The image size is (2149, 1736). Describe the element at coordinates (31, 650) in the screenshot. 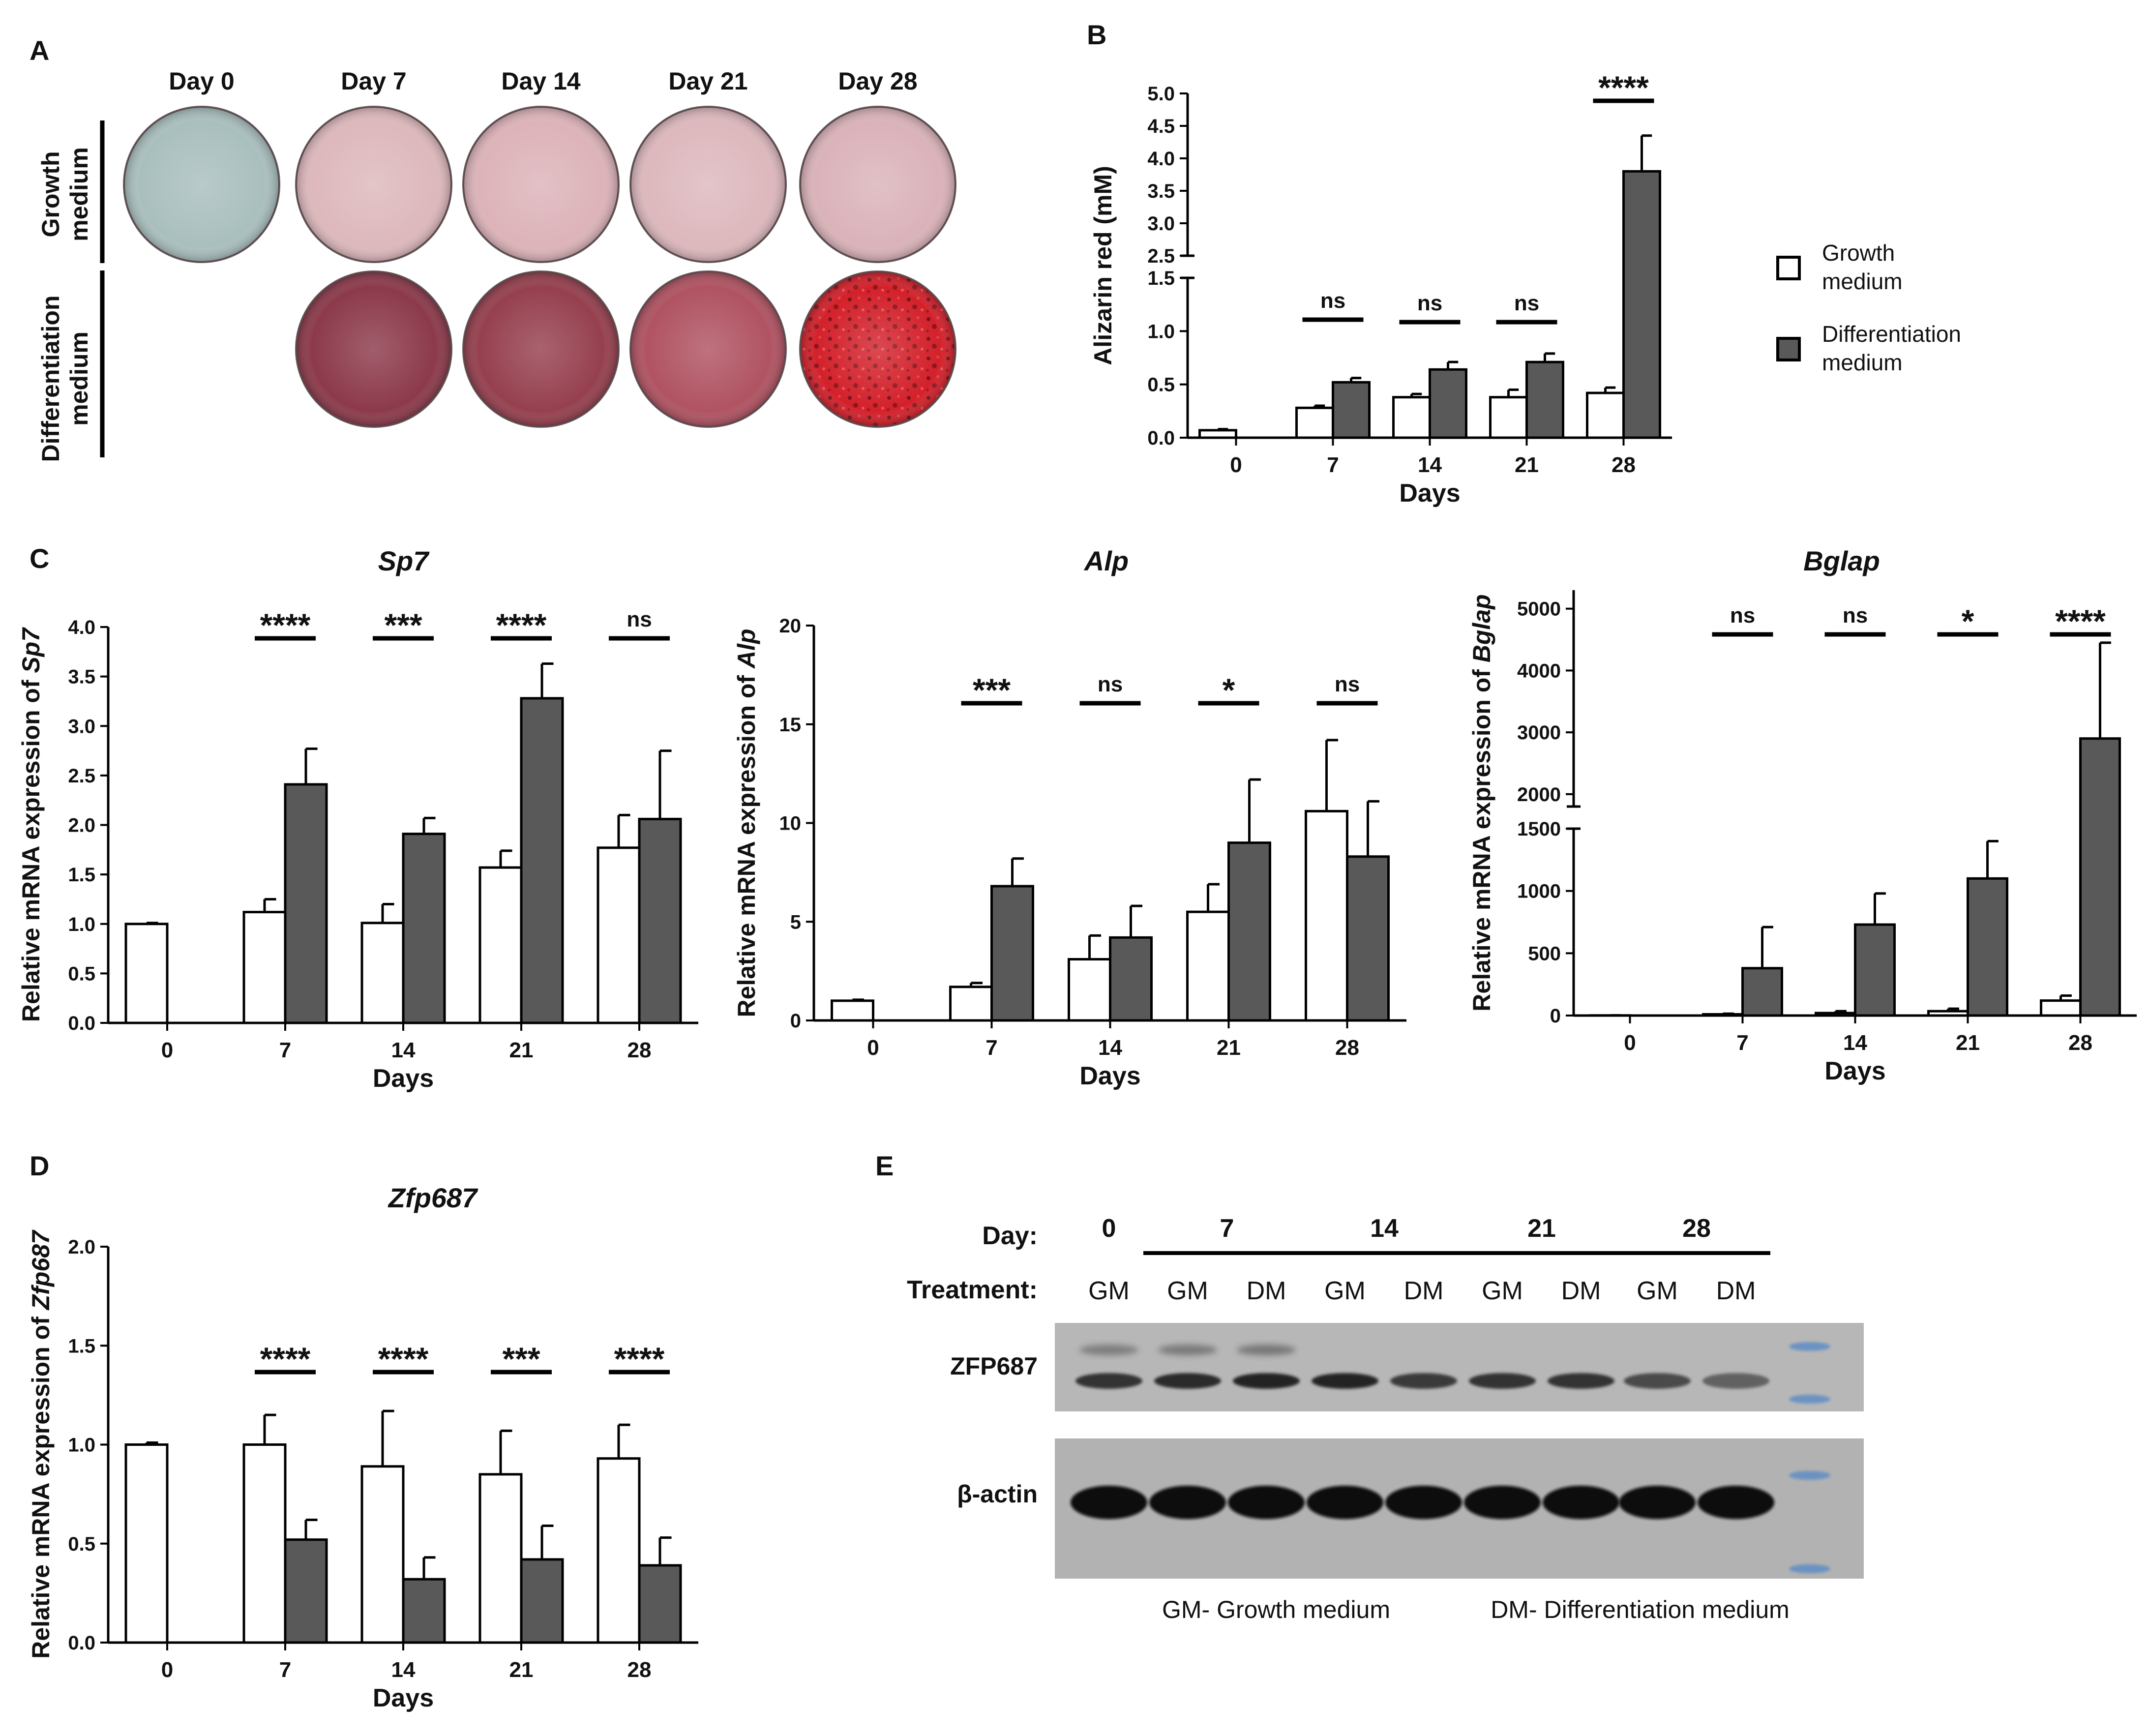

I see `y-axis-label-gene: Sp7` at that location.